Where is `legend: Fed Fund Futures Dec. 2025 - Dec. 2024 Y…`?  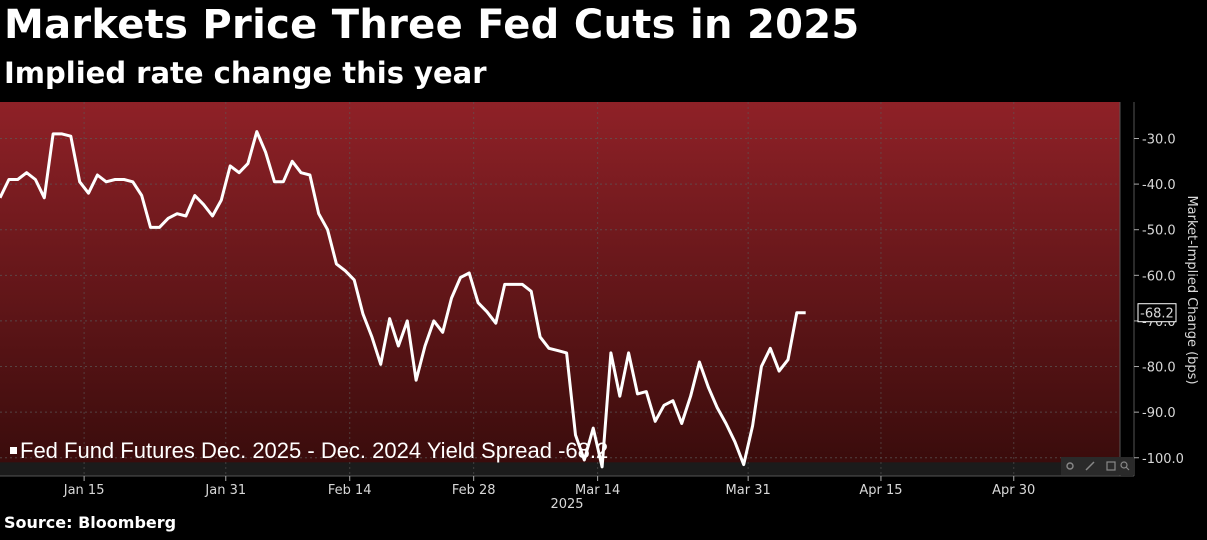 legend: Fed Fund Futures Dec. 2025 - Dec. 2024 Y… is located at coordinates (309, 450).